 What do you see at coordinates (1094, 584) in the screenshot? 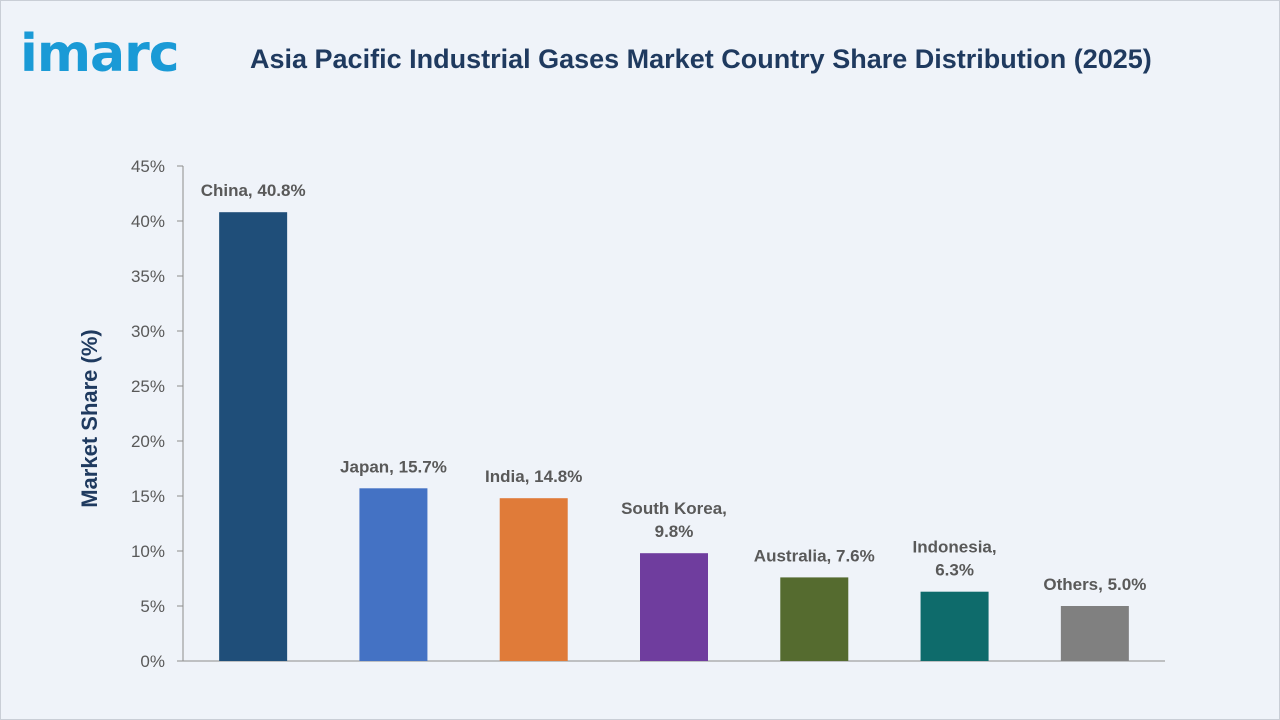
I see `data-label: Others, 5.0%` at bounding box center [1094, 584].